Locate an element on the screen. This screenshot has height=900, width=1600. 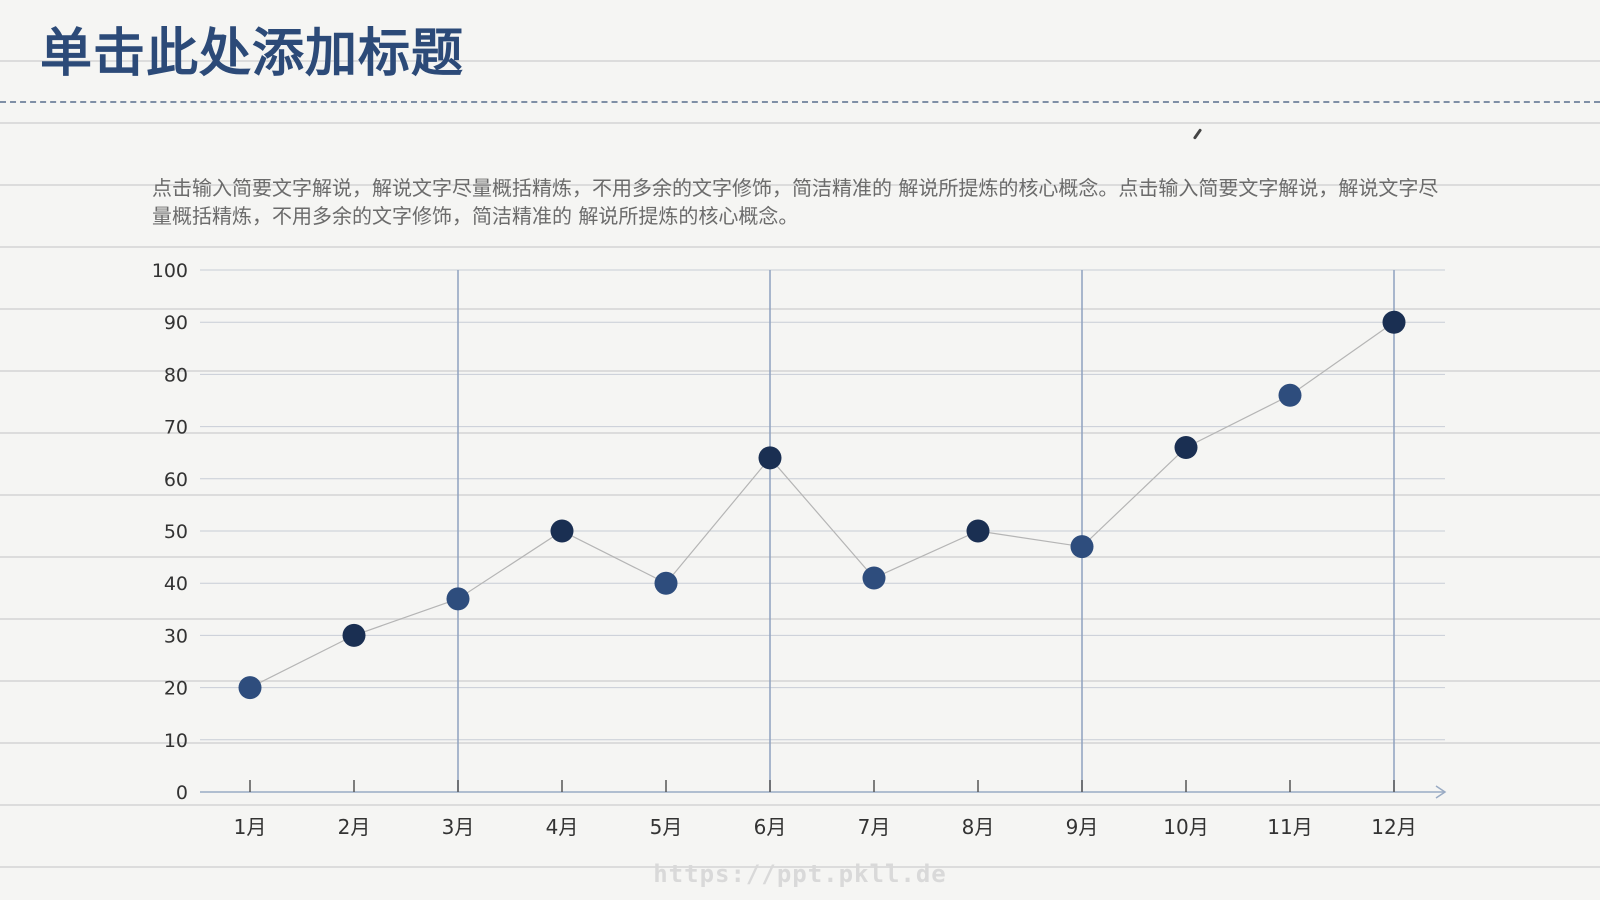
x-tick-label: 9月 is located at coordinates (1082, 827).